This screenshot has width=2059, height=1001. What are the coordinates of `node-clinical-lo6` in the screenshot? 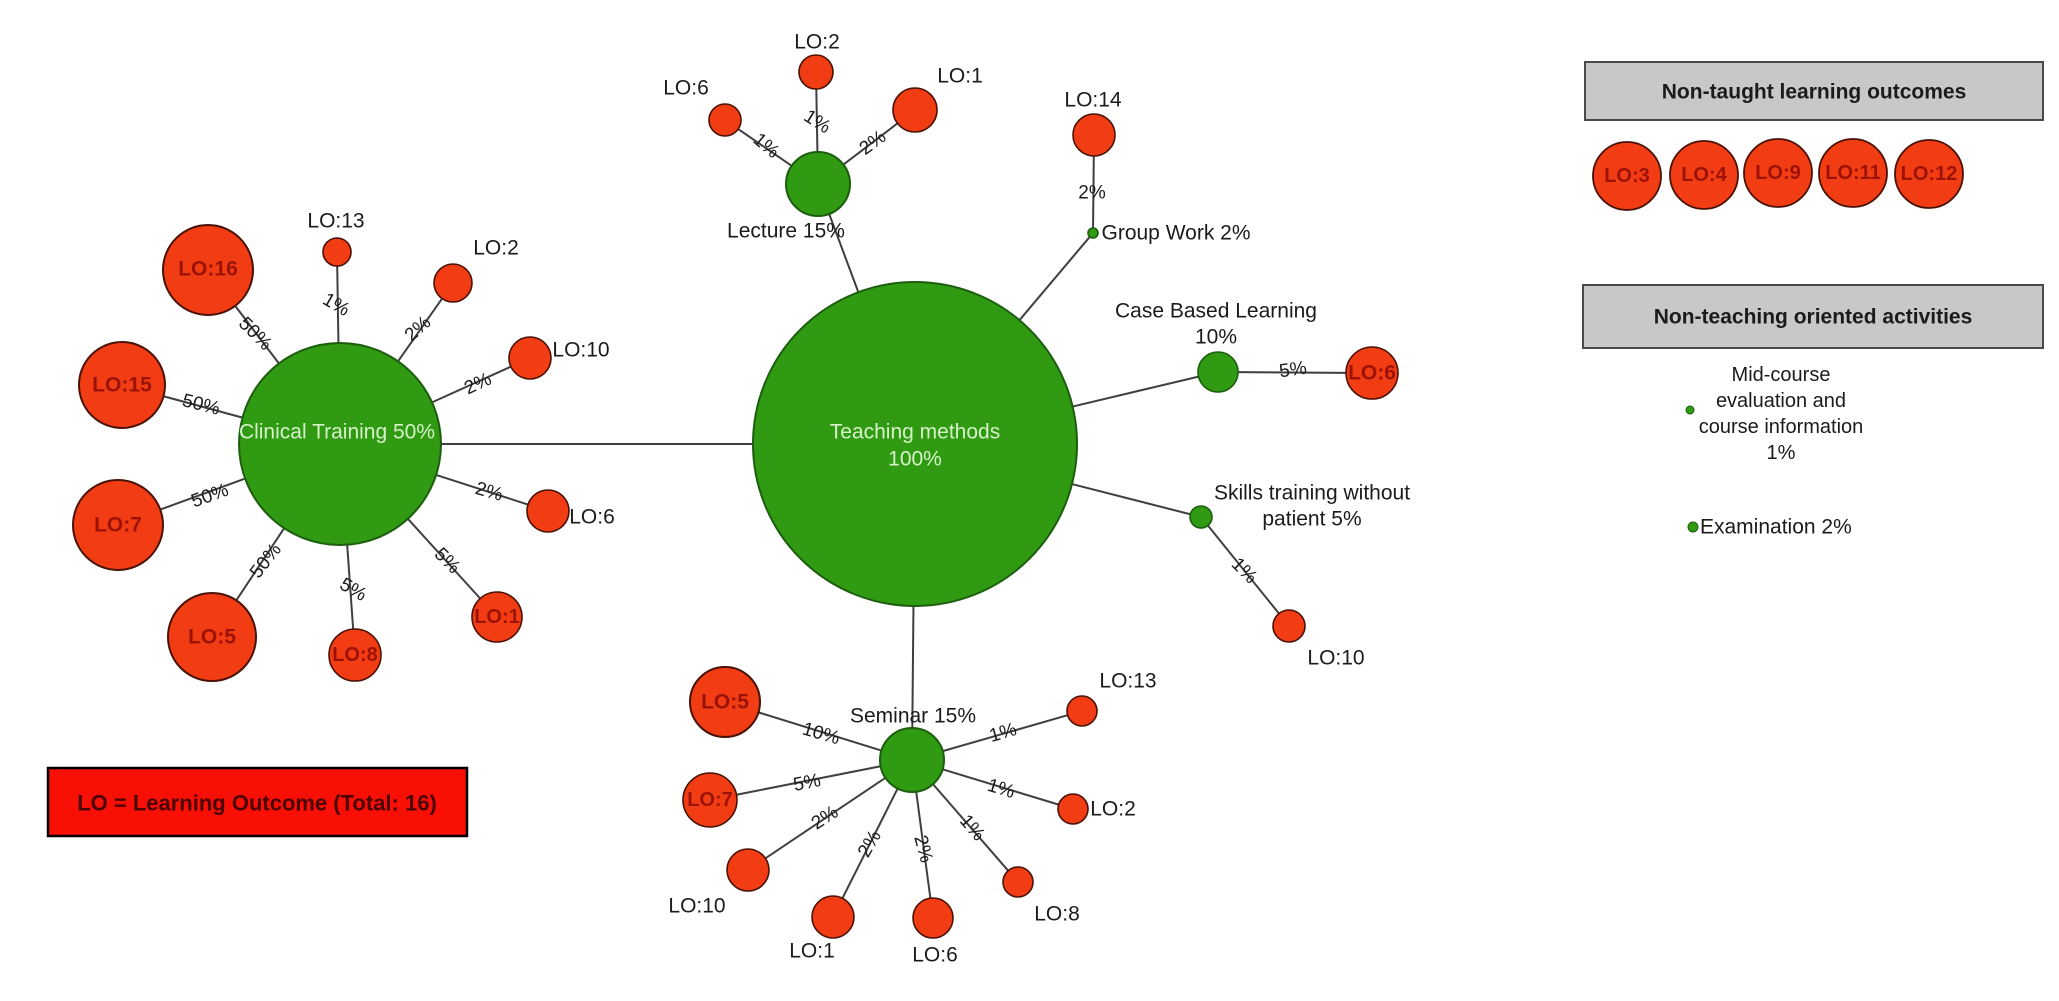 It's located at (548, 511).